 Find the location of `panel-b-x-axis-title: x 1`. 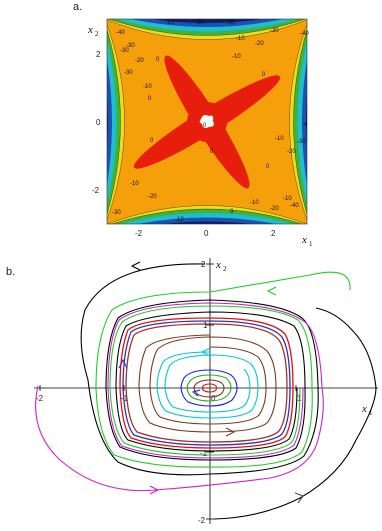

panel-b-x-axis-title: x 1 is located at coordinates (367, 410).